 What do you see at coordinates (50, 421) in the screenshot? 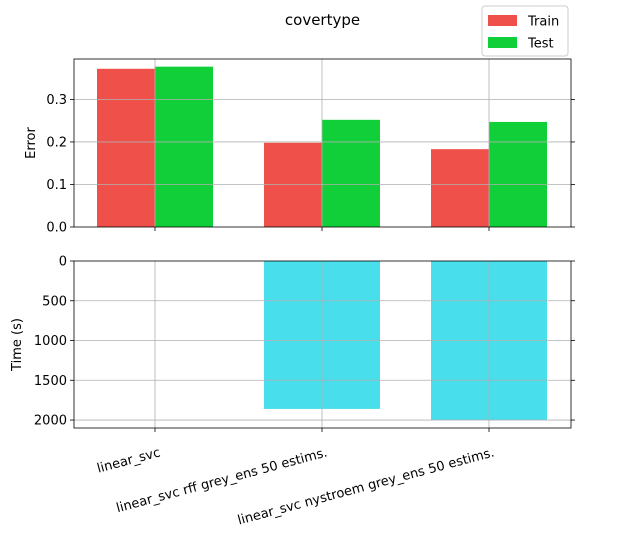
I see `y-tick-label: 2000` at bounding box center [50, 421].